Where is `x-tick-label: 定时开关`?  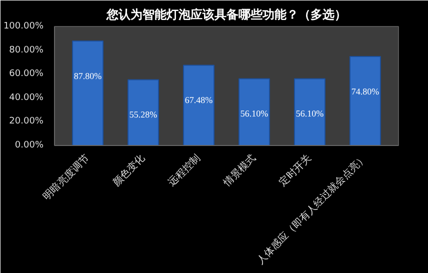
x-tick-label: 定时开关 is located at coordinates (295, 170).